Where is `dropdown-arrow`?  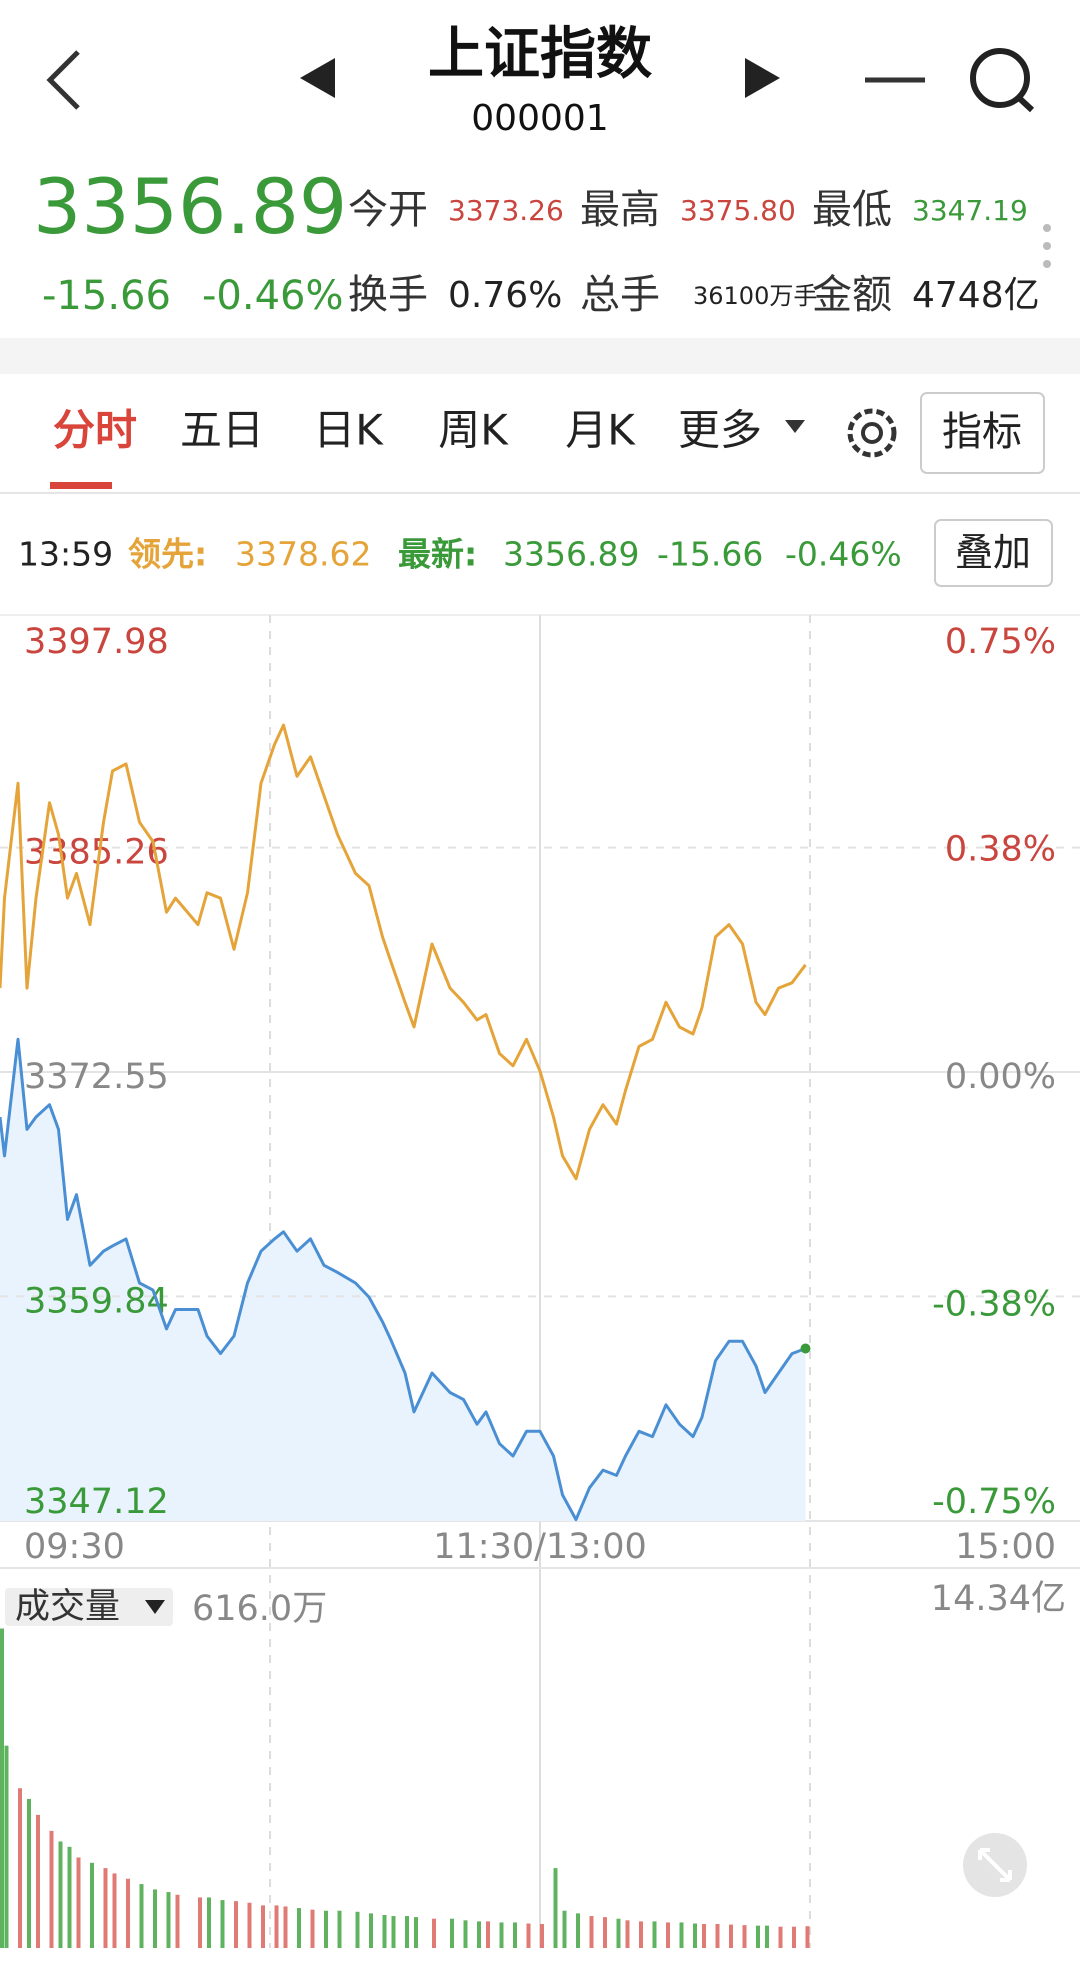 dropdown-arrow is located at coordinates (155, 1607).